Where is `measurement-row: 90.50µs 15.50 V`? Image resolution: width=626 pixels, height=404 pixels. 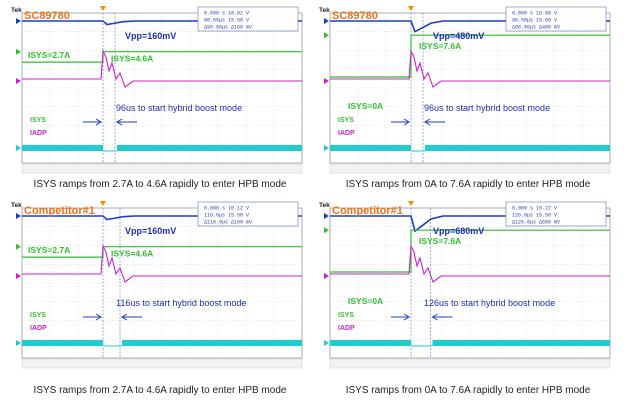
measurement-row: 90.50µs 15.50 V is located at coordinates (226, 21).